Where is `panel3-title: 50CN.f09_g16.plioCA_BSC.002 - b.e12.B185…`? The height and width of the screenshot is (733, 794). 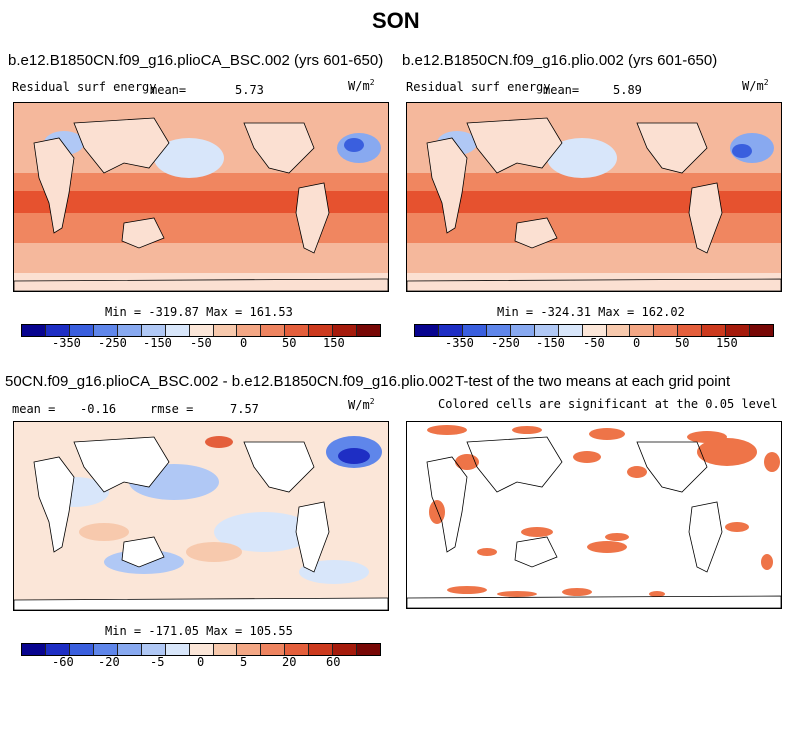
panel3-title: 50CN.f09_g16.plioCA_BSC.002 - b.e12.B185… is located at coordinates (229, 381).